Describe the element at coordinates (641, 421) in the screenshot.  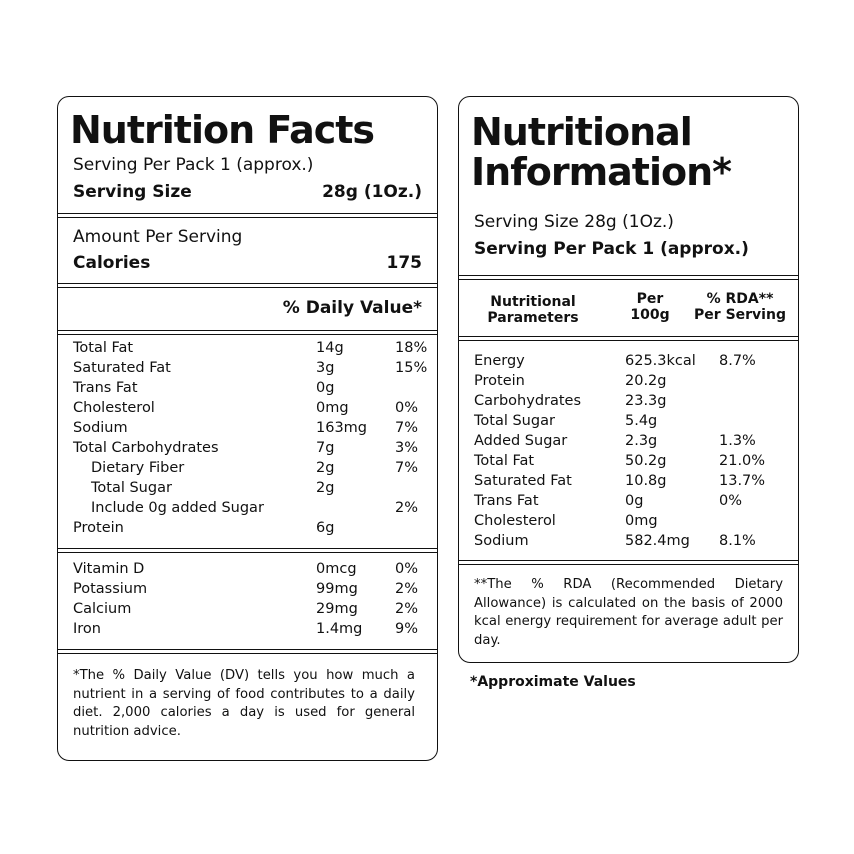
I see `info-per-100g: 5.4g` at that location.